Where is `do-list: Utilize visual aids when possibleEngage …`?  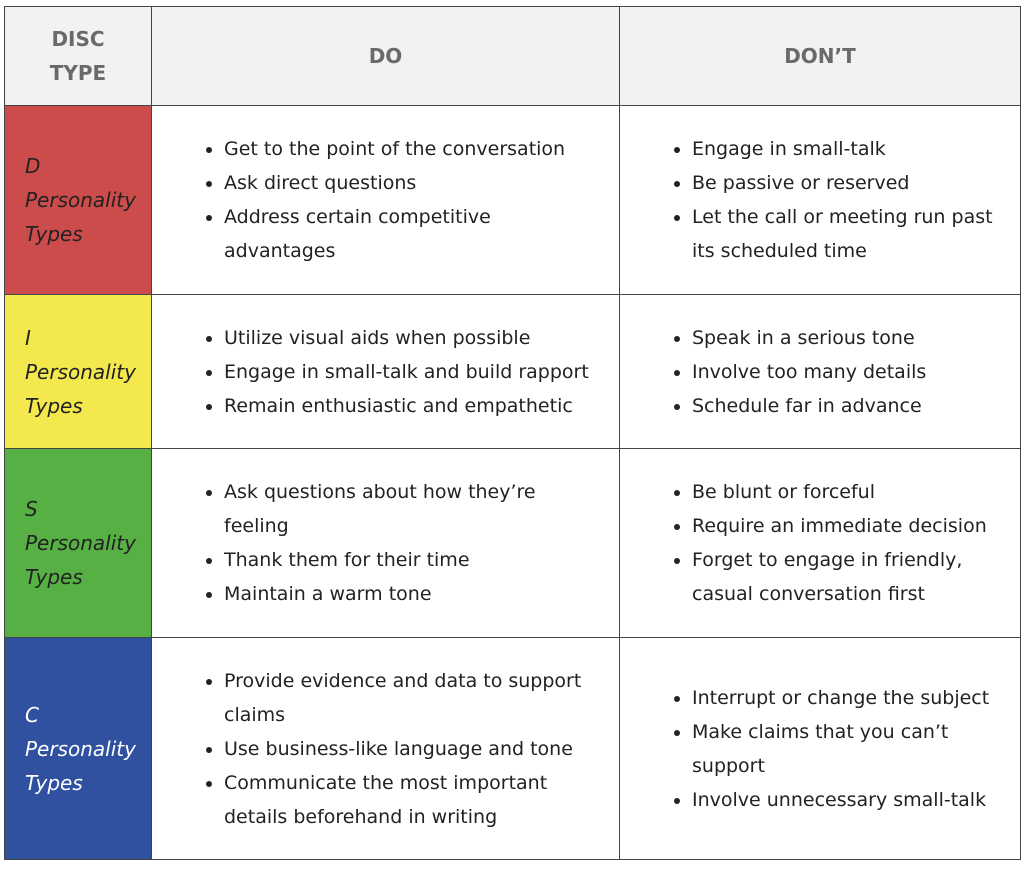
do-list: Utilize visual aids when possibleEngage … is located at coordinates (385, 372).